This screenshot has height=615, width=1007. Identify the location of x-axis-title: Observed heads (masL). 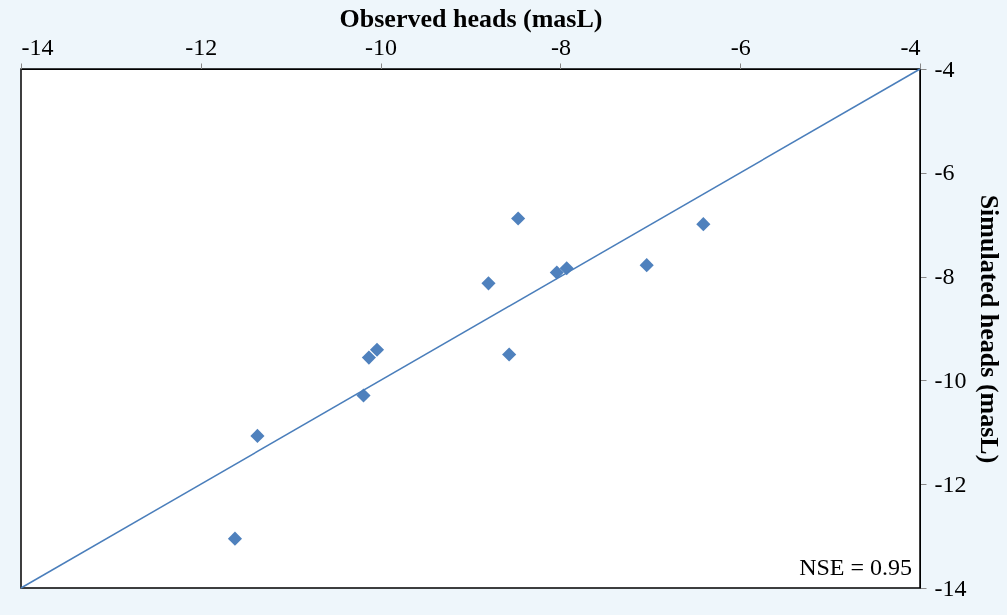
(471, 18).